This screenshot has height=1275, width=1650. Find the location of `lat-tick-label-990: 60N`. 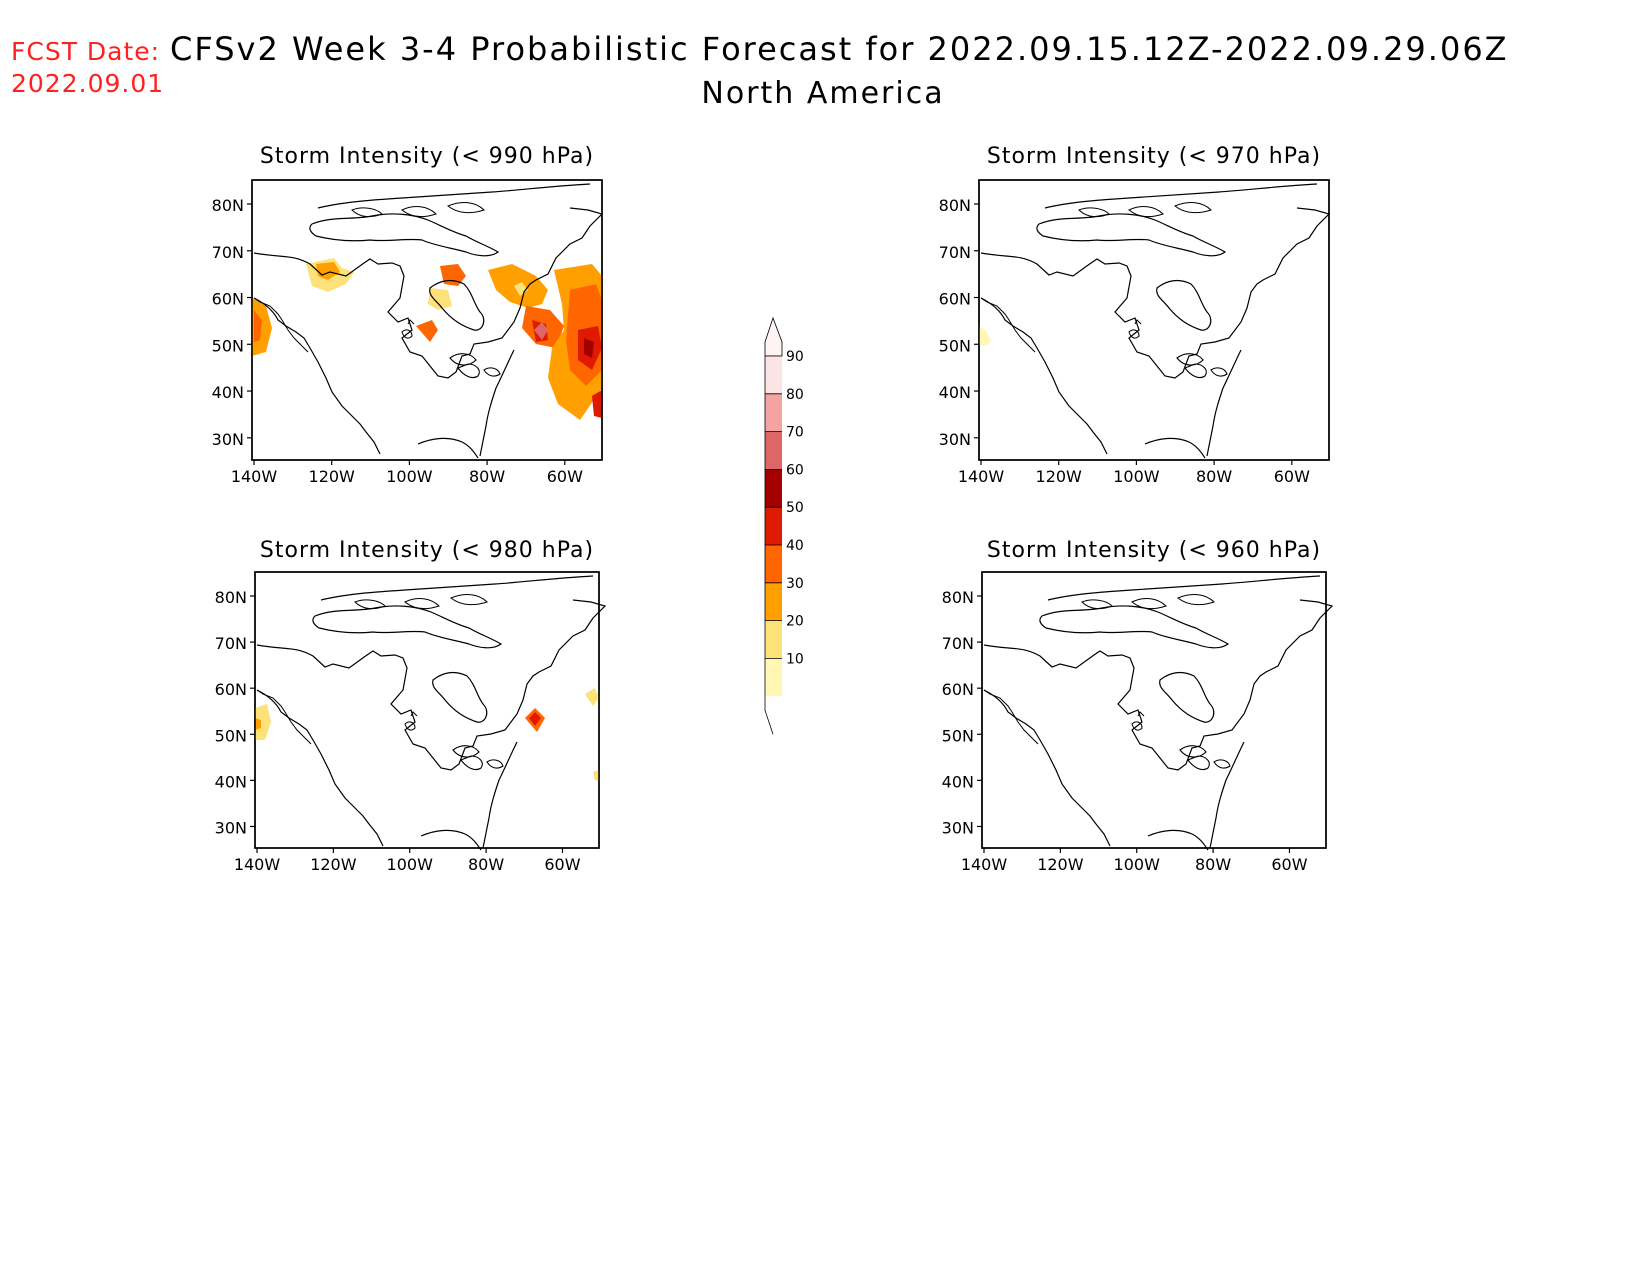

lat-tick-label-990: 60N is located at coordinates (228, 299).